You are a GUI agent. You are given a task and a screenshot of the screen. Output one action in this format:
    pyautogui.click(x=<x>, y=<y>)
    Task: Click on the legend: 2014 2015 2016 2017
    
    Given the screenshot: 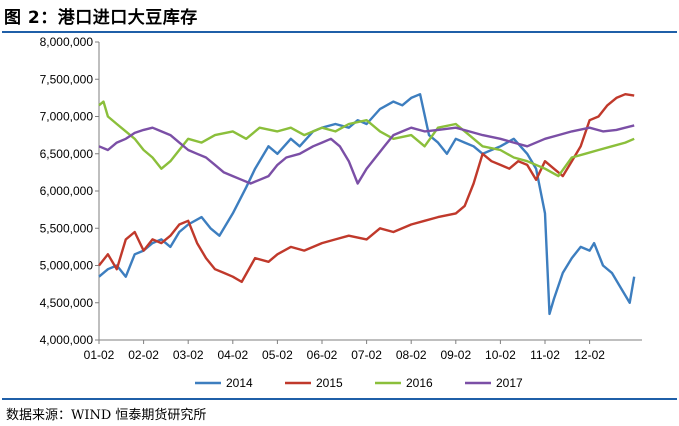 What is the action you would take?
    pyautogui.click(x=359, y=383)
    